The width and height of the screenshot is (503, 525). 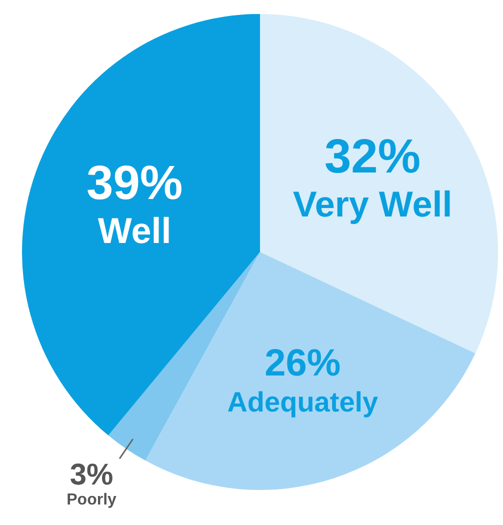 What do you see at coordinates (303, 402) in the screenshot?
I see `slice-label: Adequately` at bounding box center [303, 402].